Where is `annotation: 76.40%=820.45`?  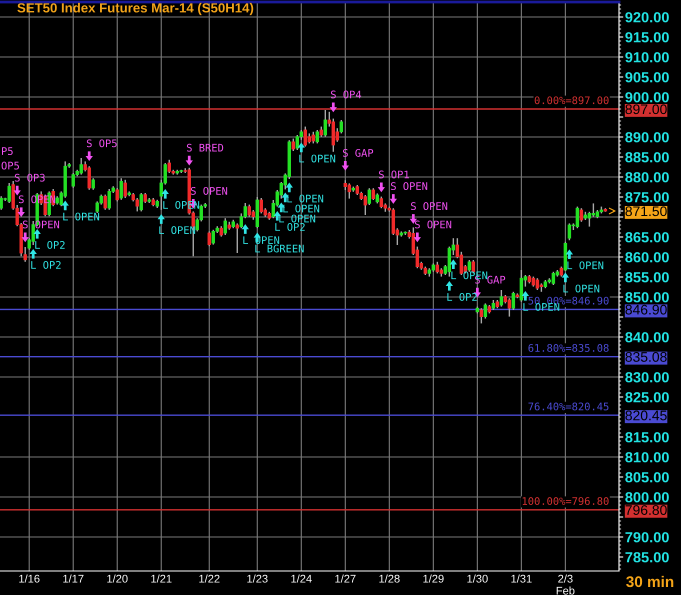
annotation: 76.40%=820.45 is located at coordinates (568, 406).